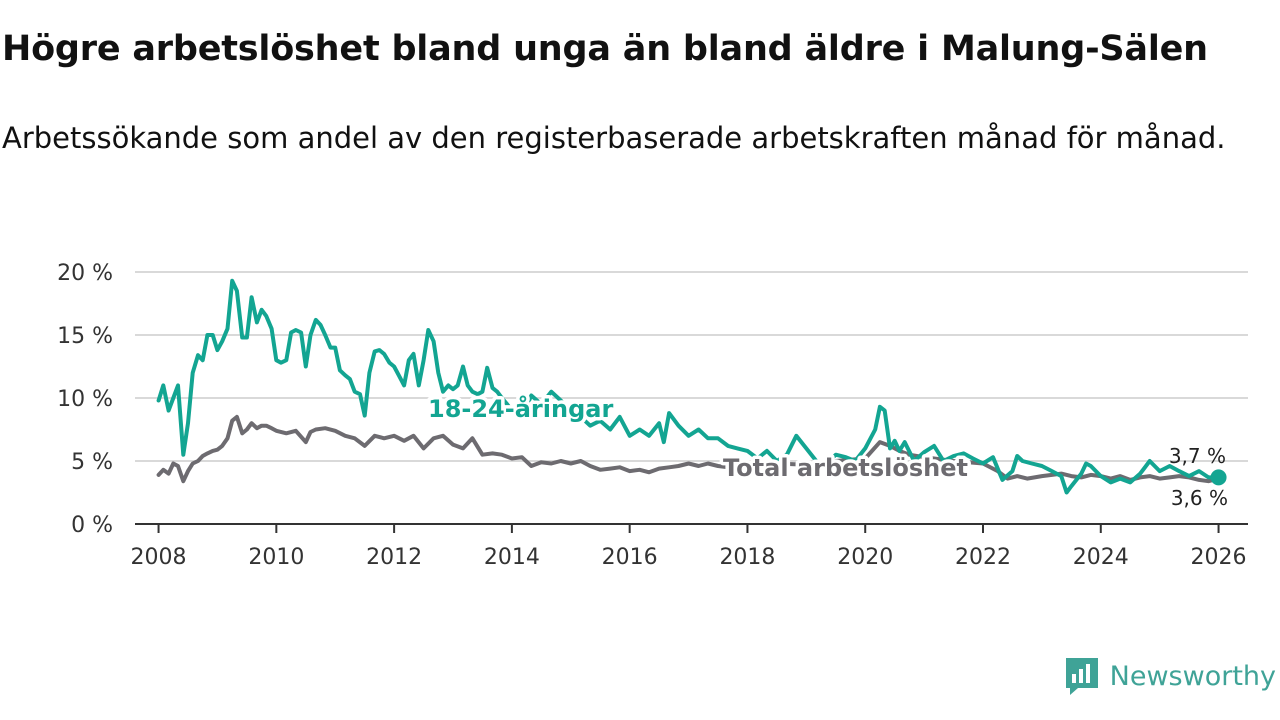 The width and height of the screenshot is (1280, 720). I want to click on end-label-total: 3,6 %, so click(1199, 498).